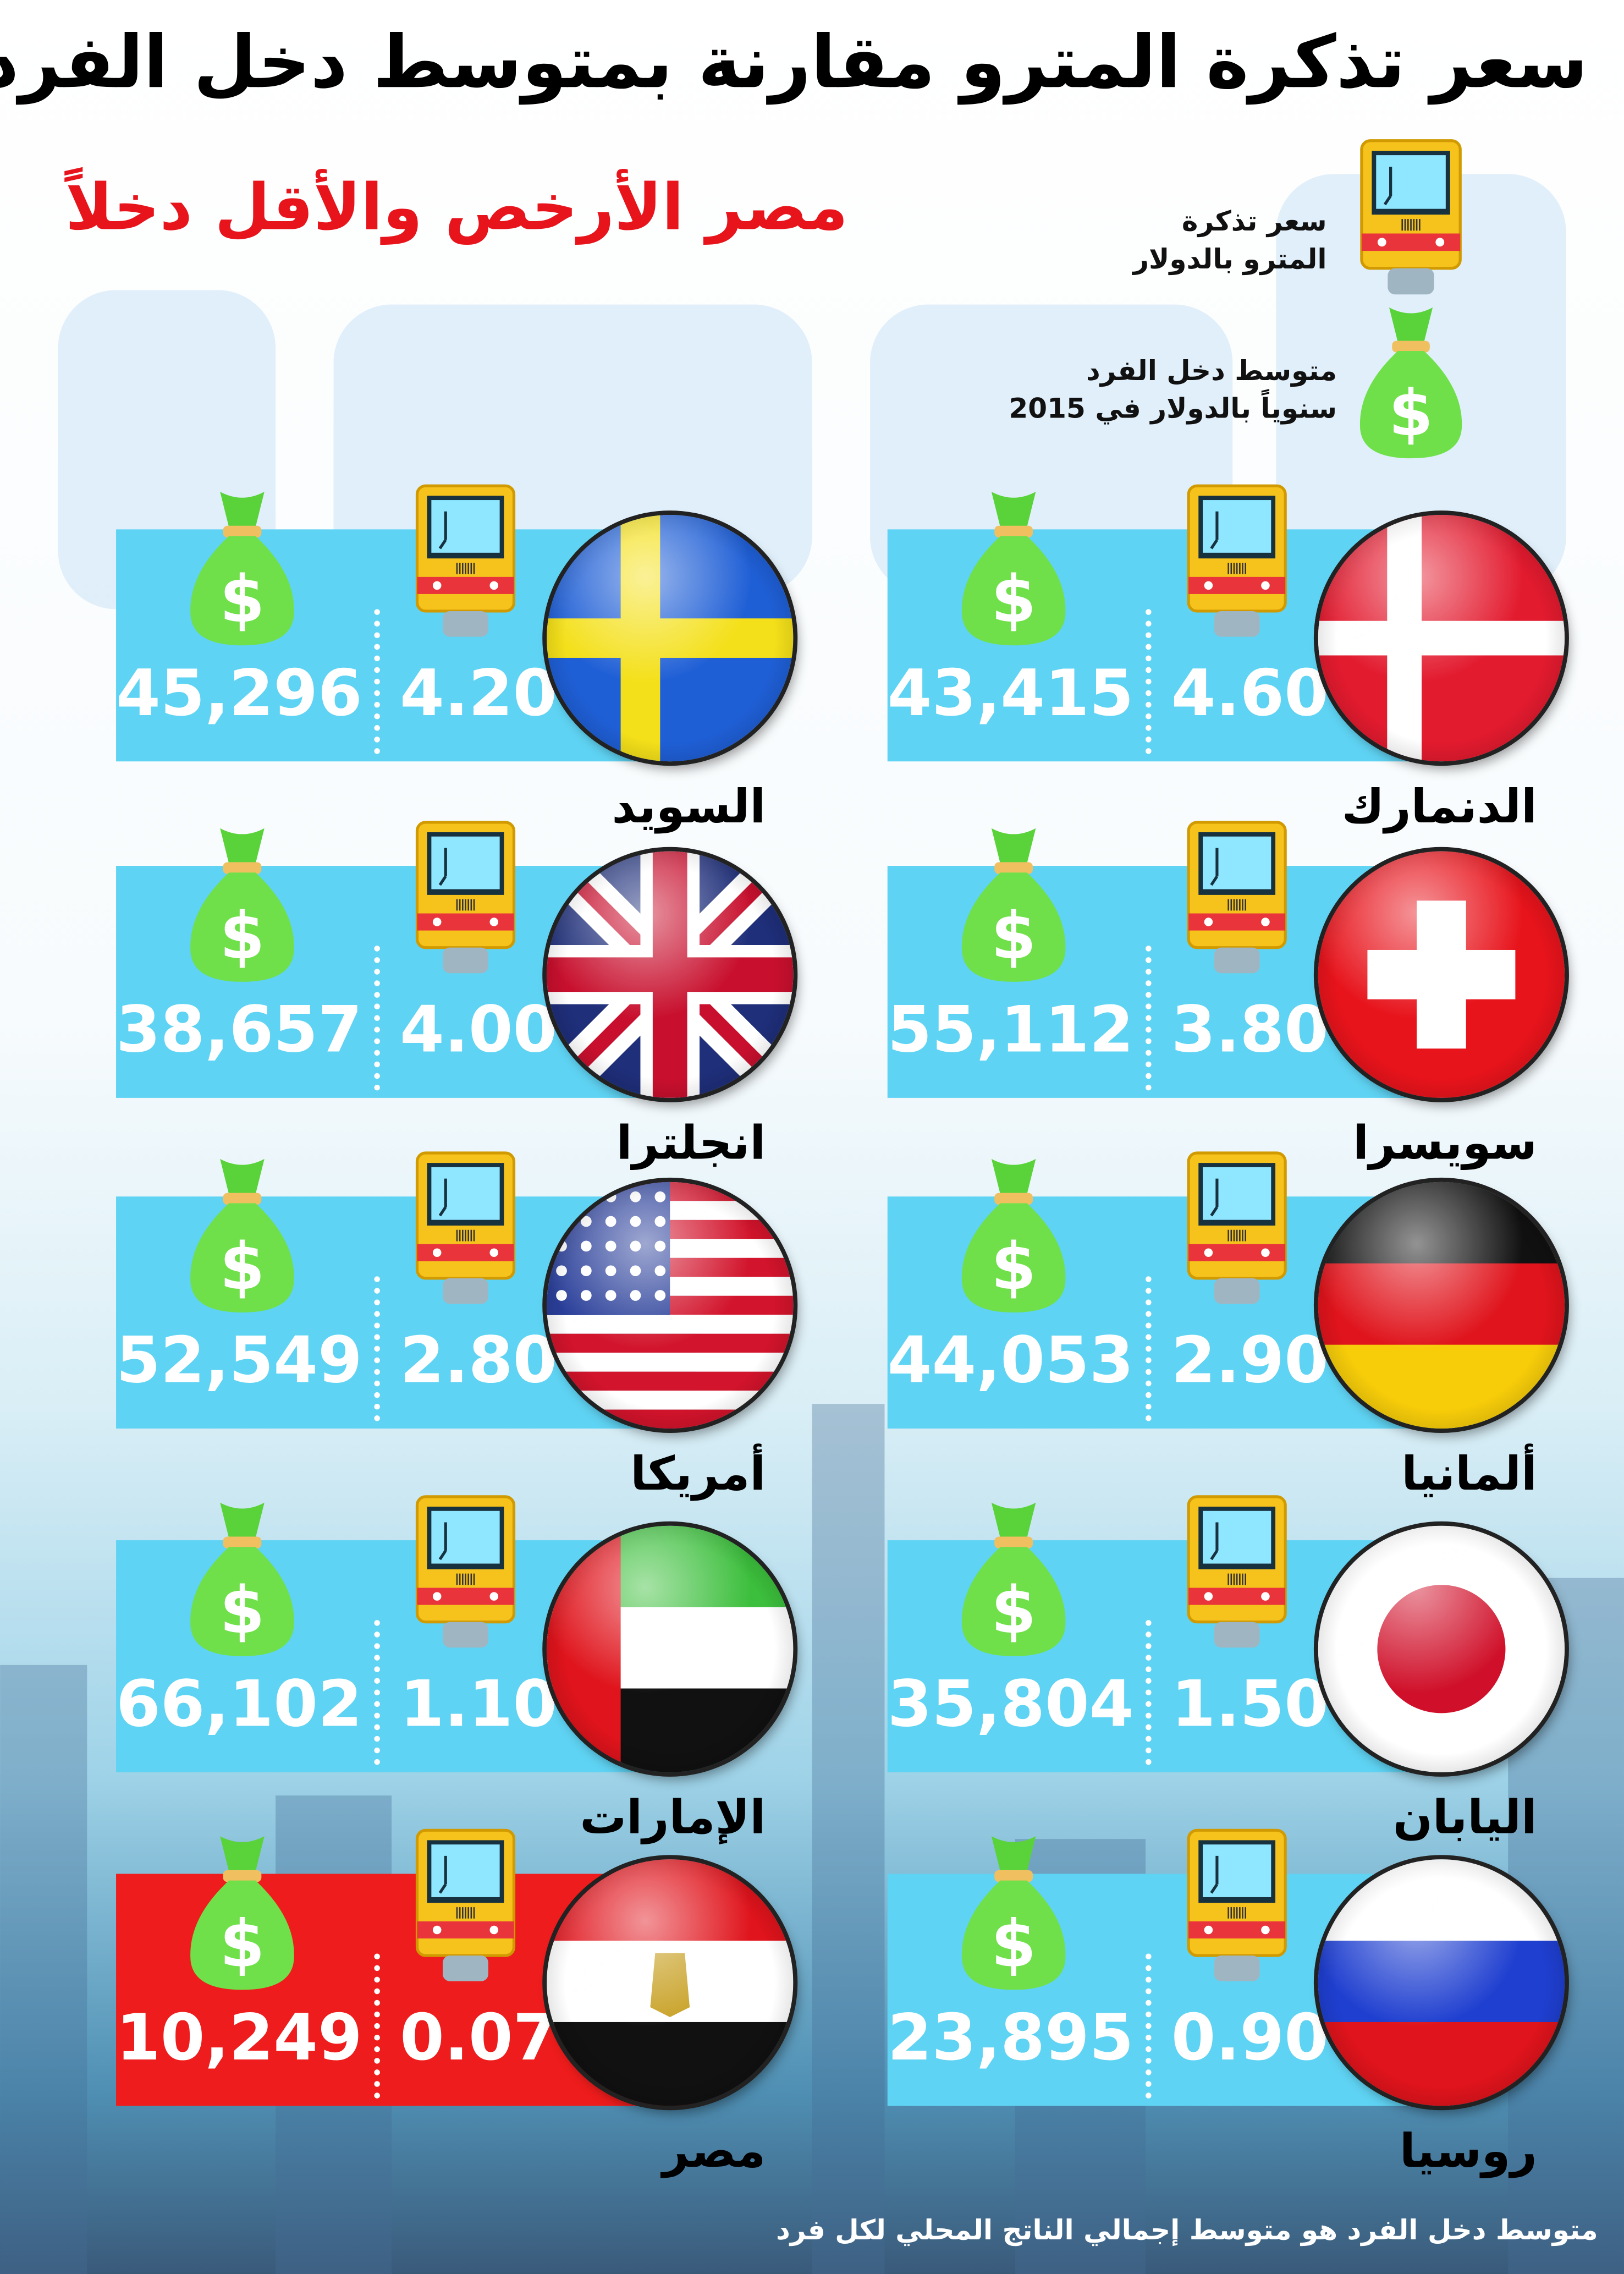  What do you see at coordinates (238, 1705) in the screenshot?
I see `income-value: 66,102` at bounding box center [238, 1705].